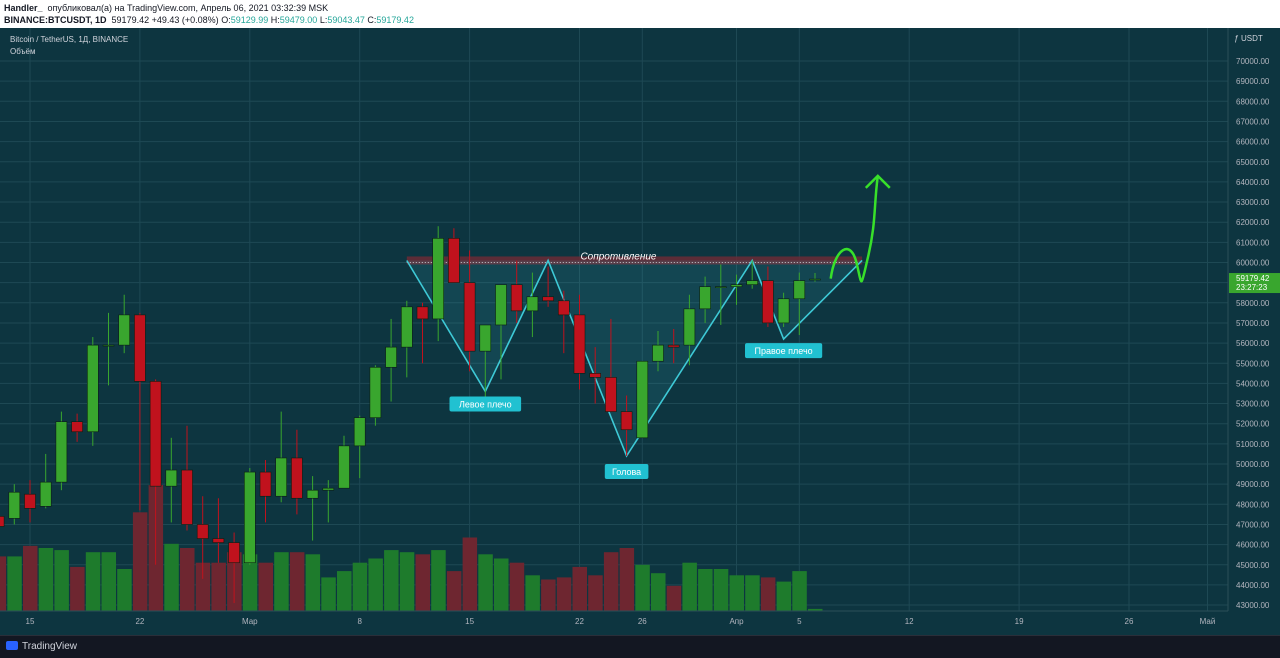  What do you see at coordinates (275, 20) in the screenshot?
I see `high-label: H:` at bounding box center [275, 20].